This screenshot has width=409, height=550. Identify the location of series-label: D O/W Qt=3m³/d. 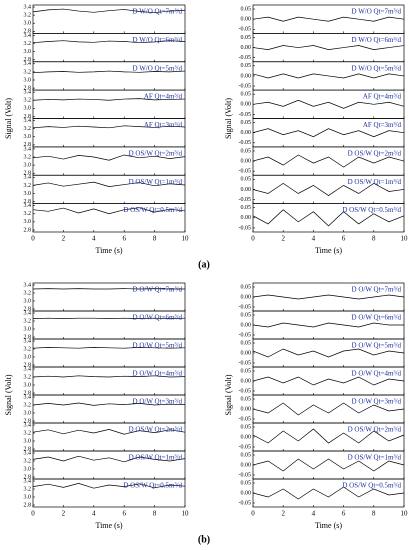
(158, 402).